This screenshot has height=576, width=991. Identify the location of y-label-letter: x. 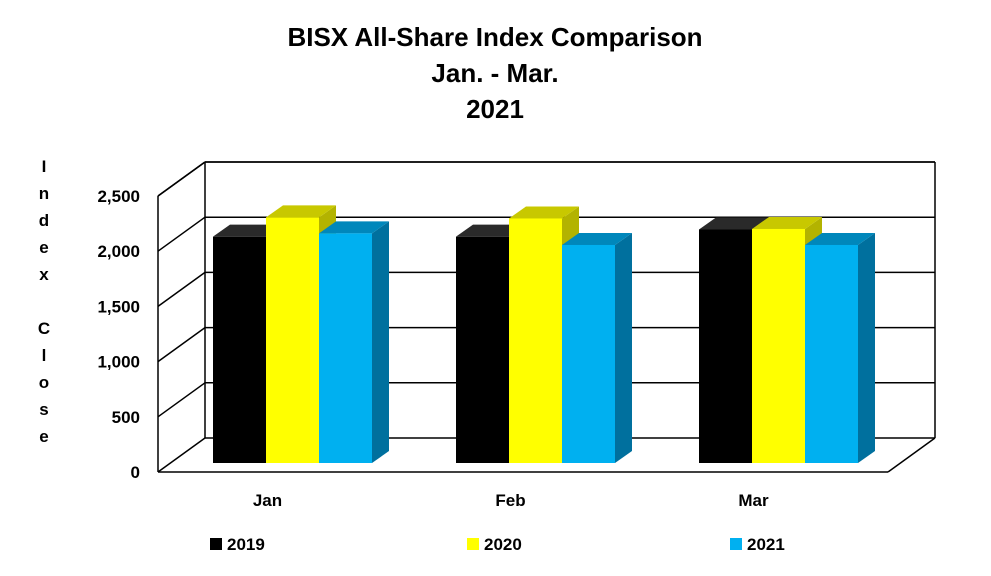
(44, 274).